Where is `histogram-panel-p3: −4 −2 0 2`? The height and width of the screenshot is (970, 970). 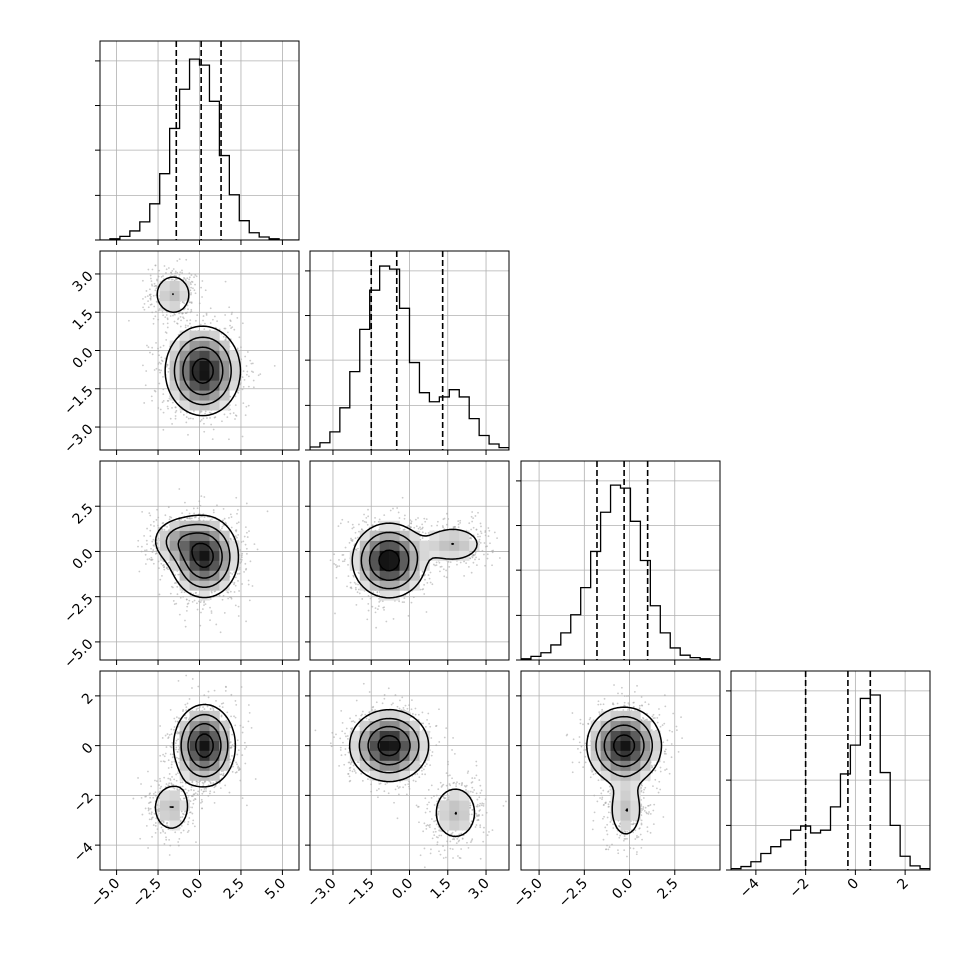
histogram-panel-p3: −4 −2 0 2 is located at coordinates (828, 785).